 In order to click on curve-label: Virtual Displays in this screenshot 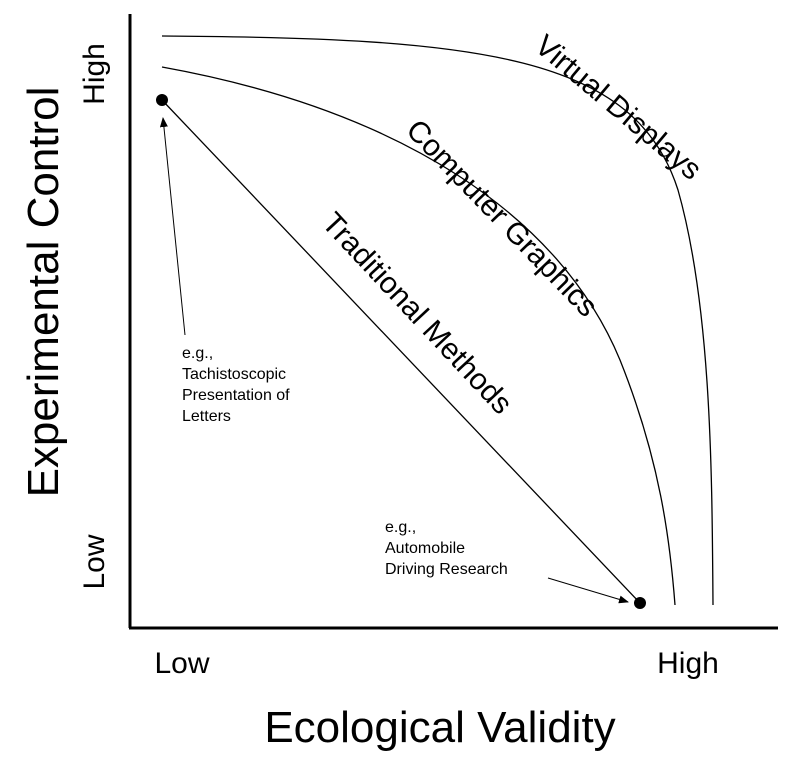, I will do `click(618, 108)`.